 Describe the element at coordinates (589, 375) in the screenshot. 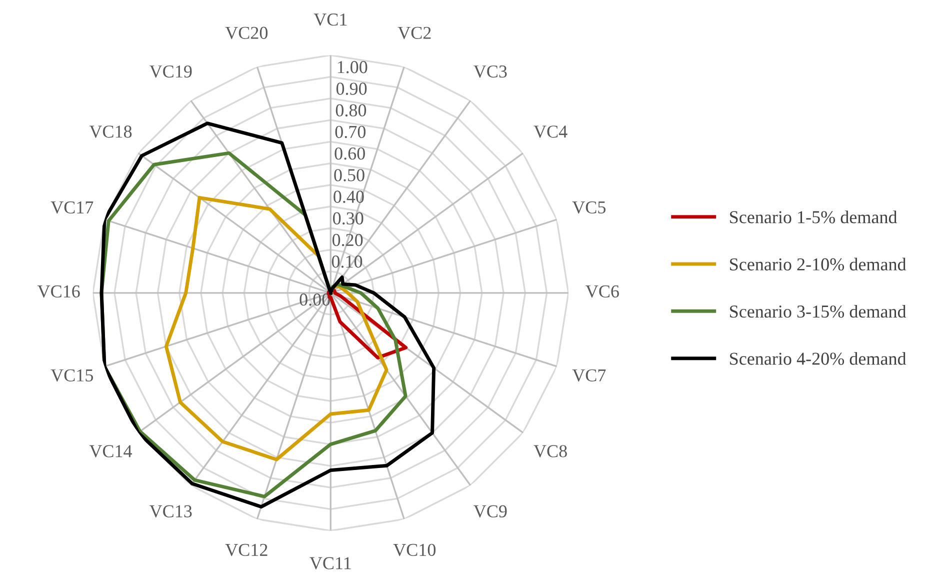

I see `spoke-label: VC7` at that location.